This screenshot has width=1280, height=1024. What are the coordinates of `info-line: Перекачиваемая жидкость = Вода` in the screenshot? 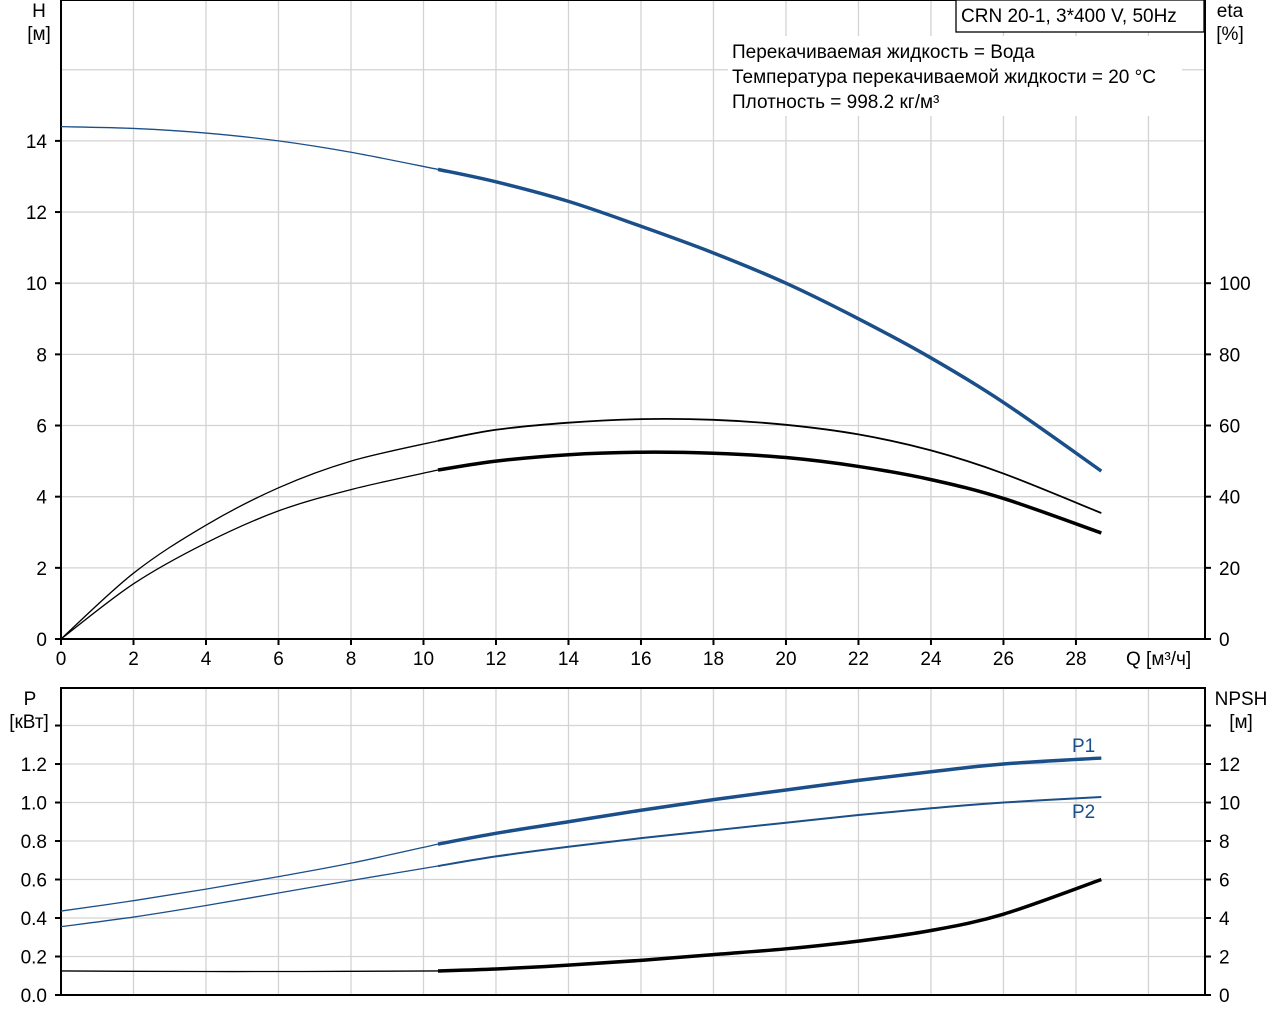 It's located at (883, 52).